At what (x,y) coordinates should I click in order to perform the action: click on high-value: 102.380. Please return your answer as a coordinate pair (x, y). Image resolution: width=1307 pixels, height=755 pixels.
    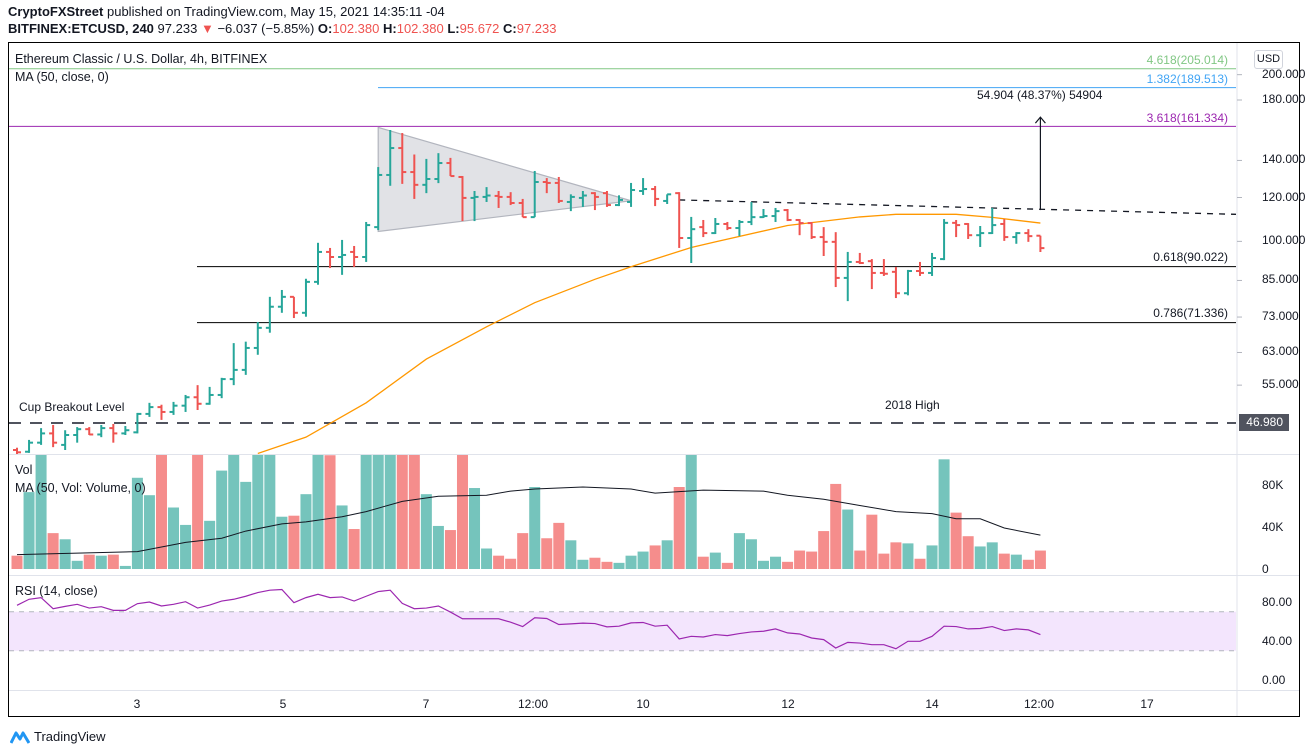
    Looking at the image, I should click on (420, 28).